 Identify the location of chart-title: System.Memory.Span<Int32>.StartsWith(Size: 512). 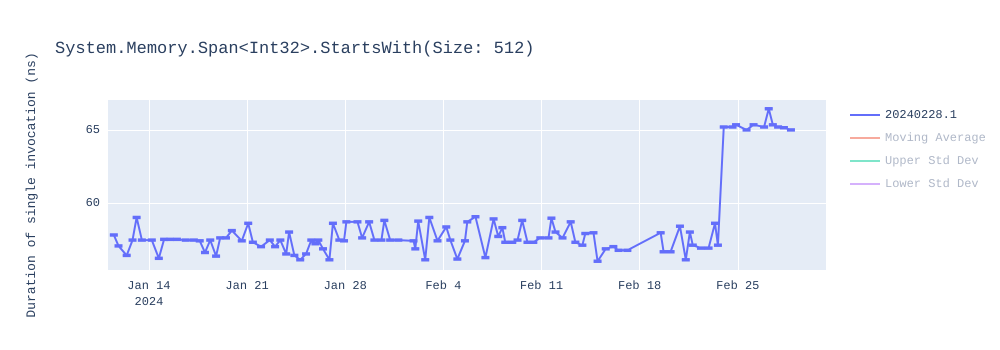
(294, 49).